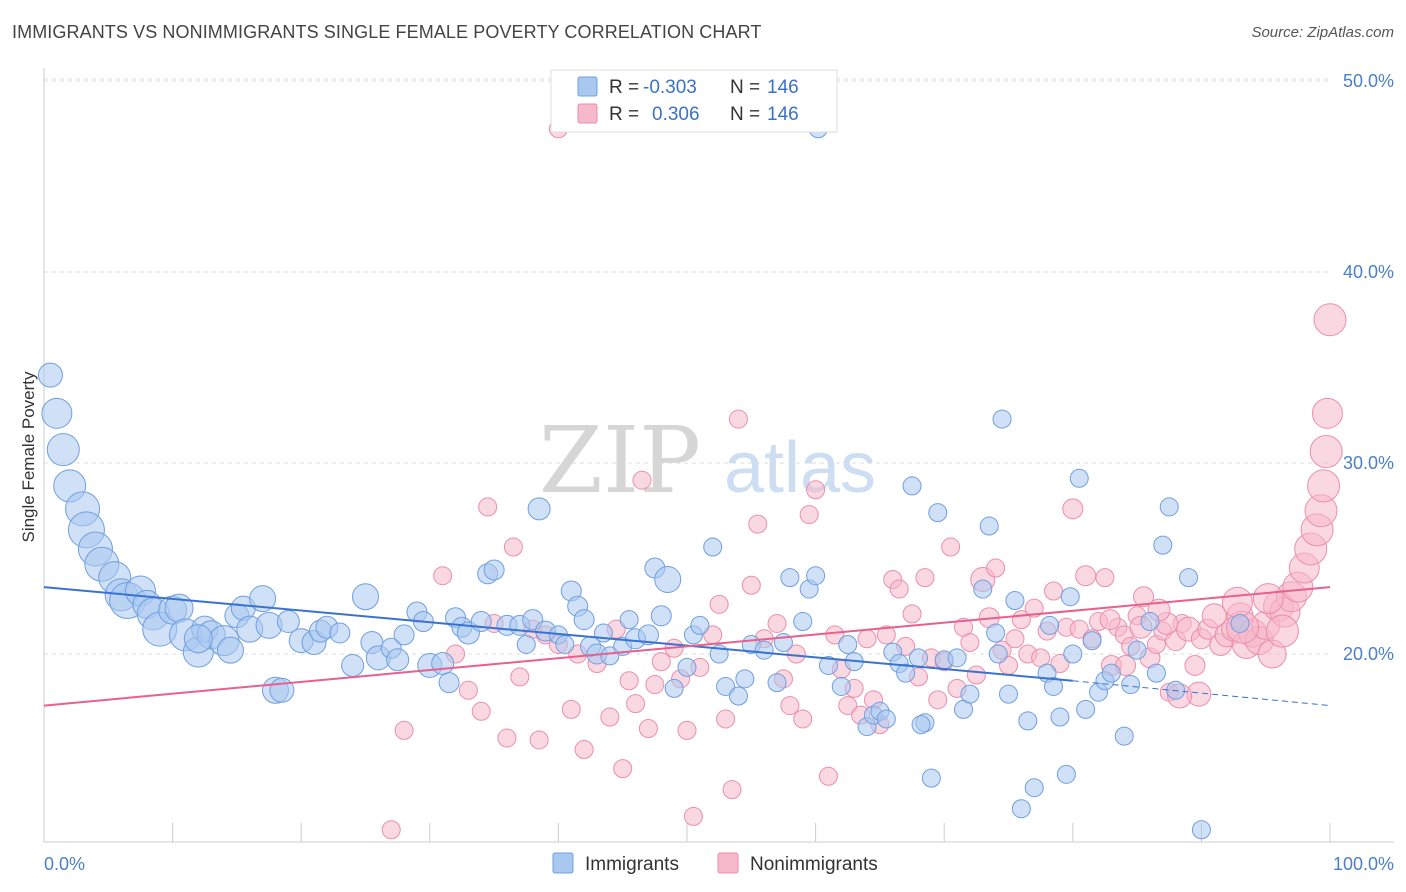  I want to click on y-tick-label: 30.0%, so click(1368, 463).